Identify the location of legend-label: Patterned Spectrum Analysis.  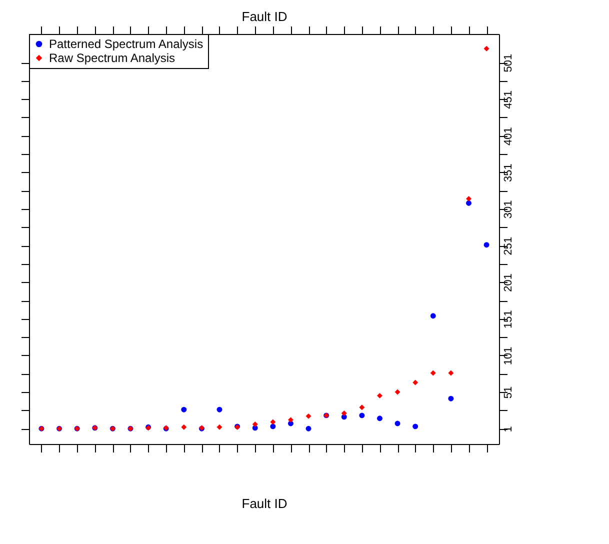
(126, 44).